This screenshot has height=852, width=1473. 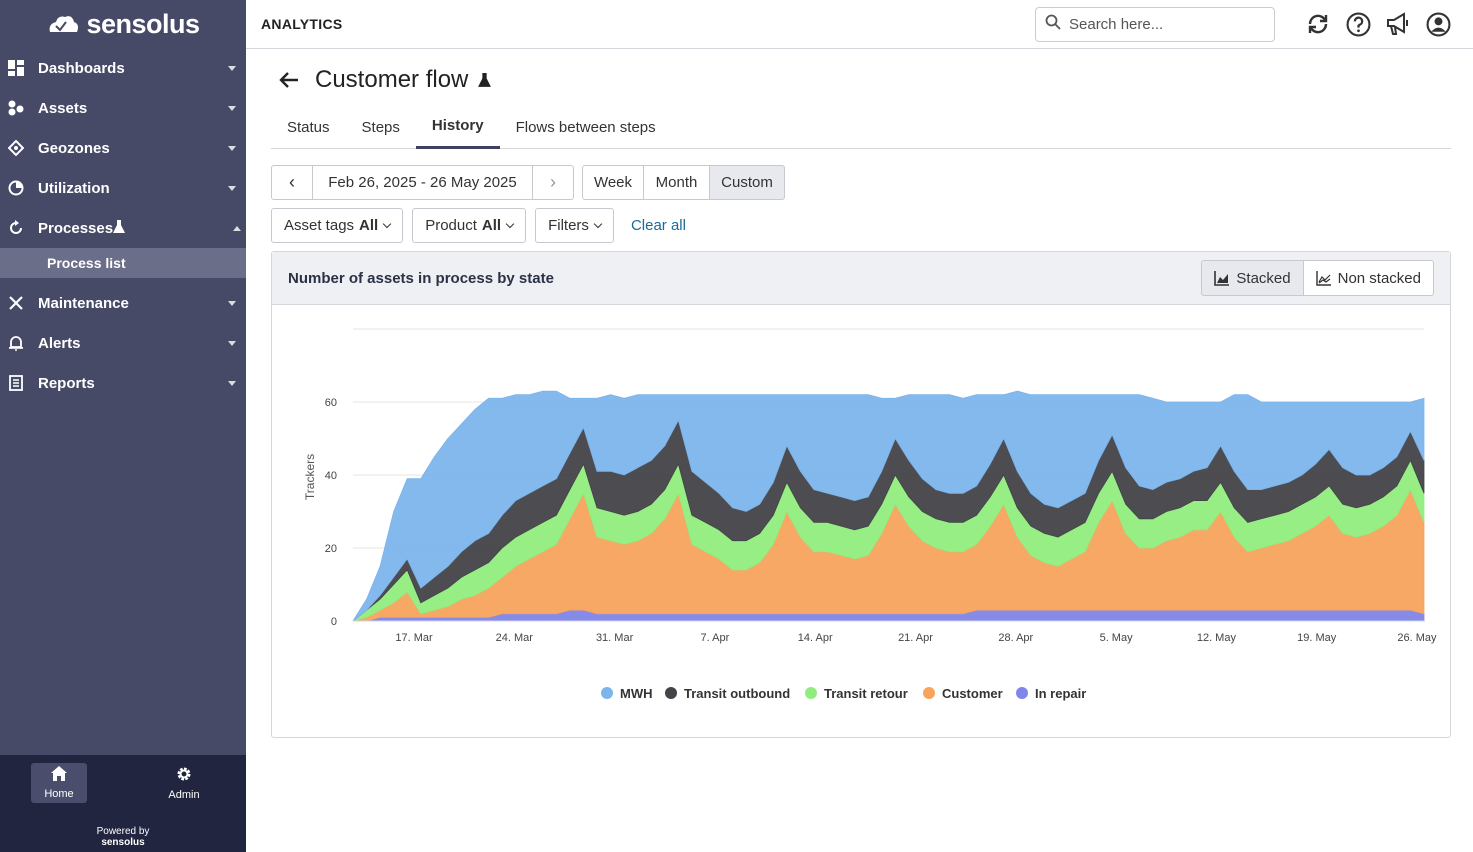 I want to click on admin-button: Admin, so click(x=184, y=783).